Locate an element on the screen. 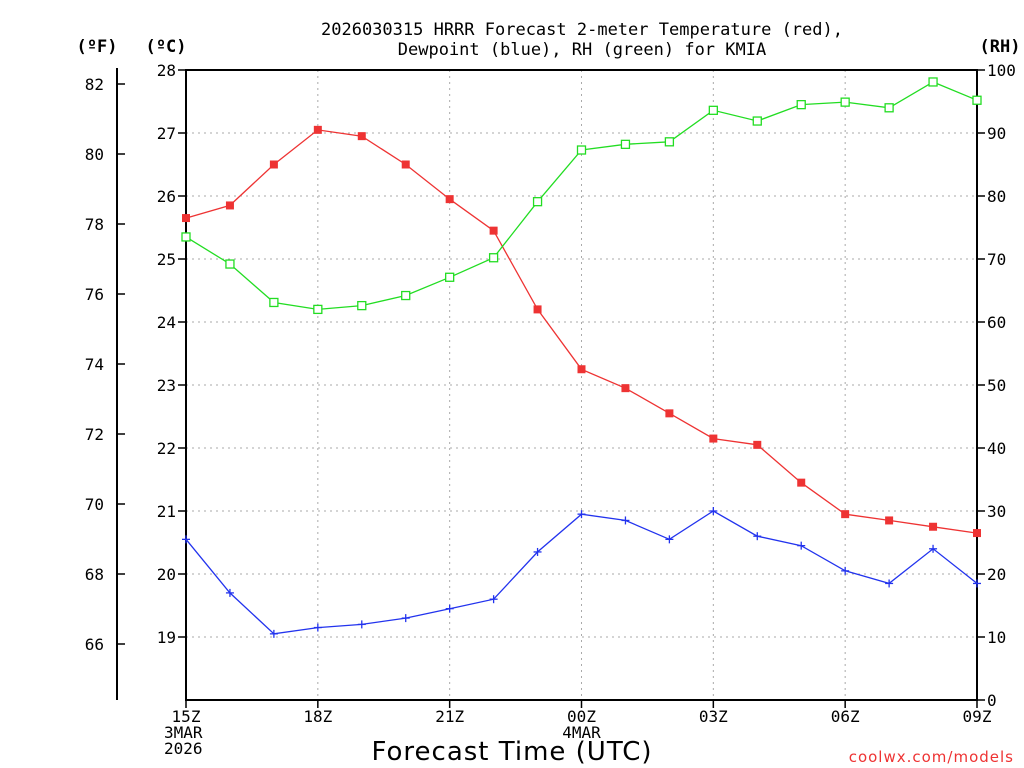 The width and height of the screenshot is (1024, 768). fahrenheit-tick-label: 74 is located at coordinates (94, 364).